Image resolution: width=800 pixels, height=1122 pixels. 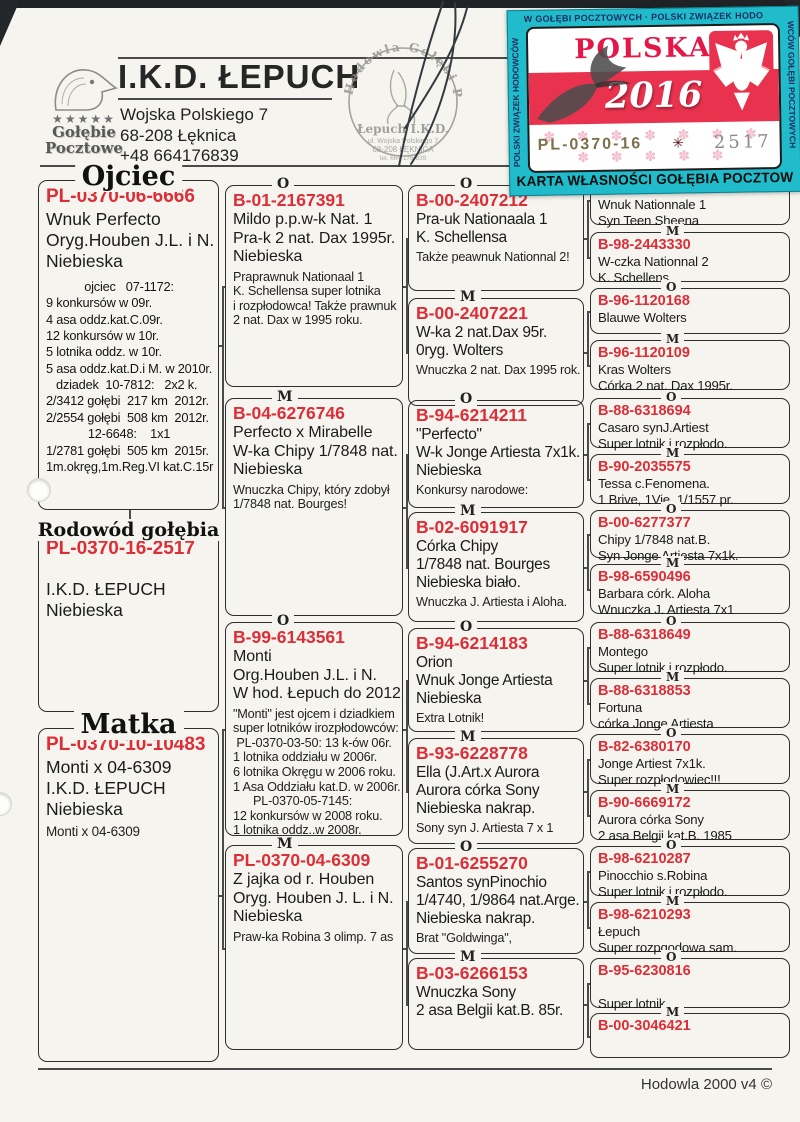 I want to click on pedigree-line: "Perfecto", so click(x=449, y=434).